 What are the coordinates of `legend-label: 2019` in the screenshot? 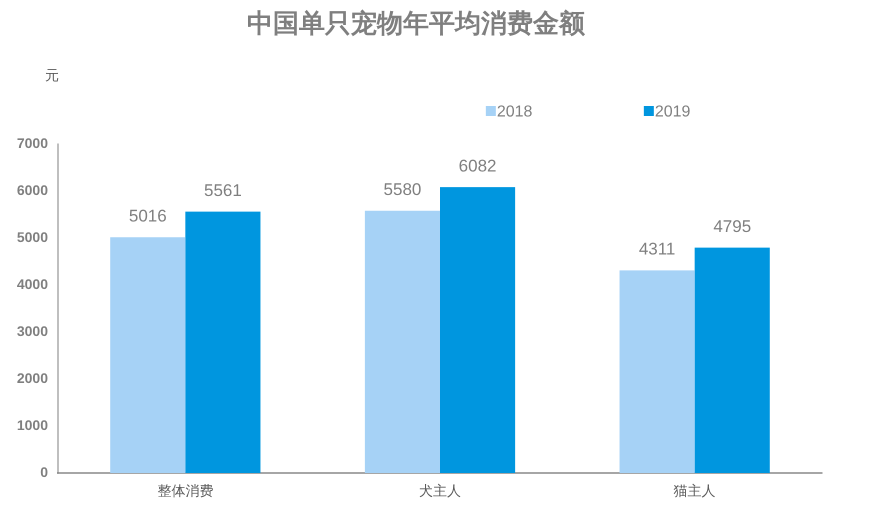 It's located at (672, 111).